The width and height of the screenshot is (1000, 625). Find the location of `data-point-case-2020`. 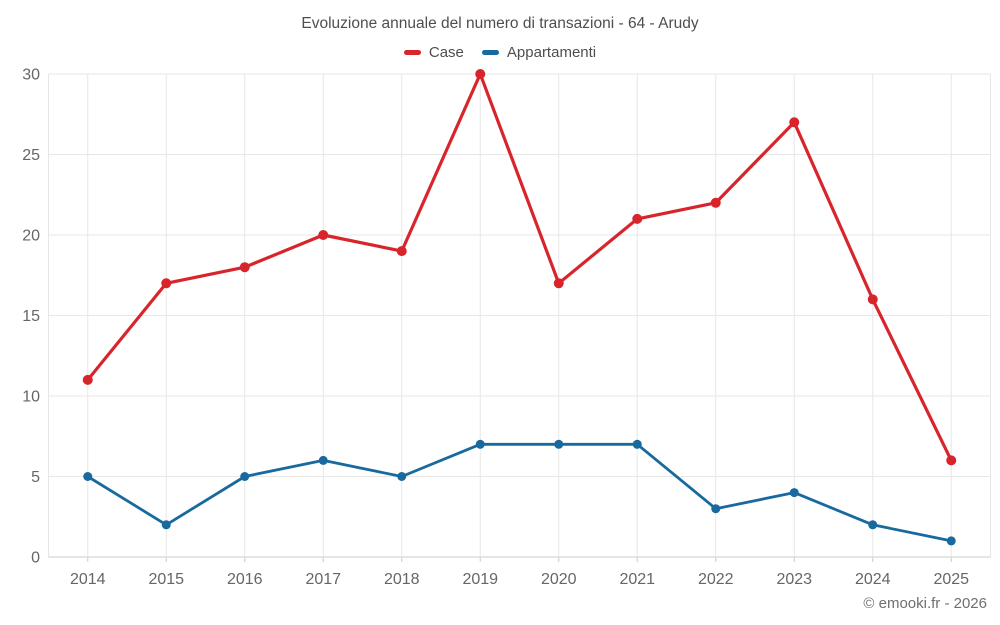

data-point-case-2020 is located at coordinates (558, 283).